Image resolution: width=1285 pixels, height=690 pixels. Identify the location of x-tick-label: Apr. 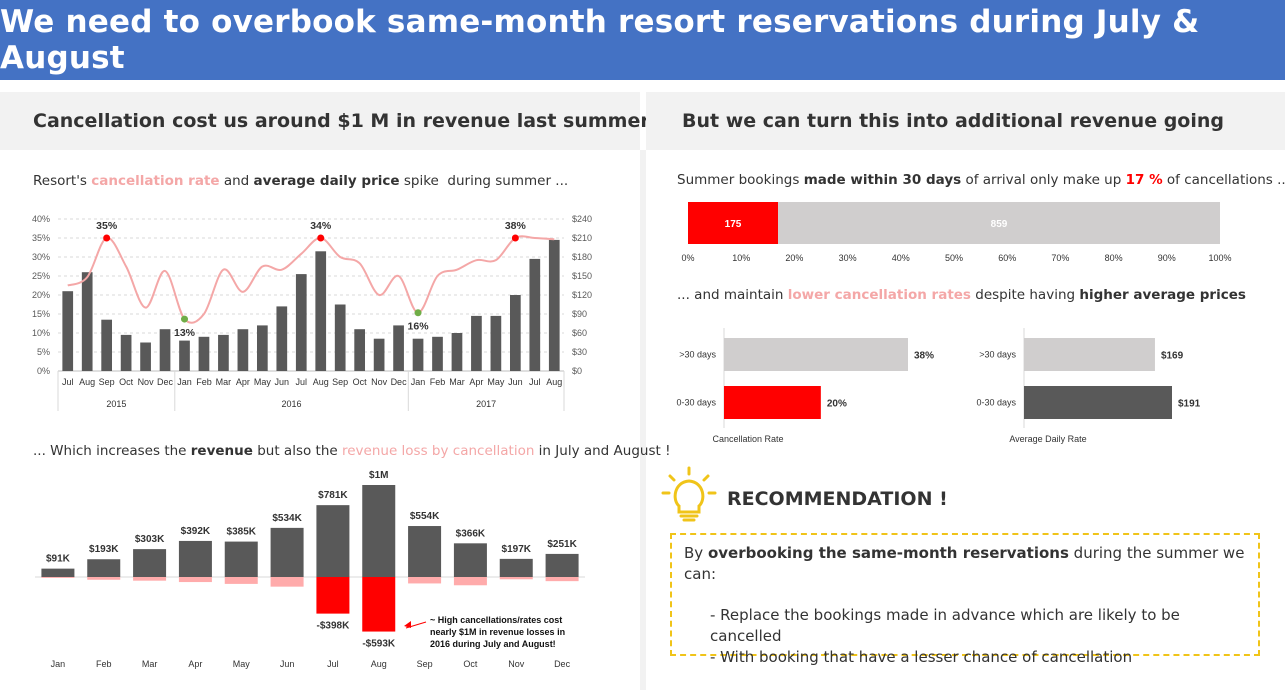
(476, 382).